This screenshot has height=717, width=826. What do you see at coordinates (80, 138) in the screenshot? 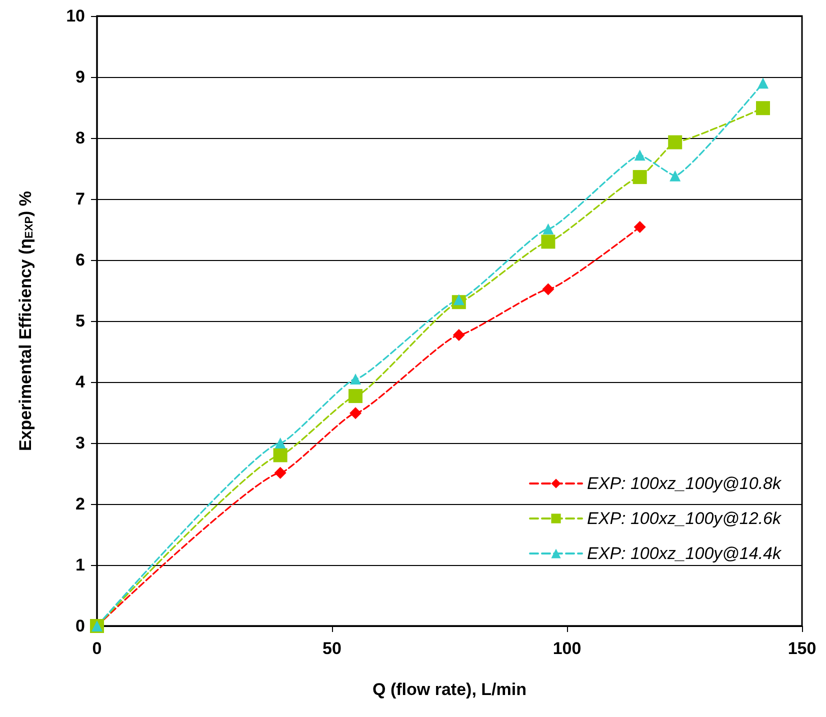
I see `y-tick-label: 8` at bounding box center [80, 138].